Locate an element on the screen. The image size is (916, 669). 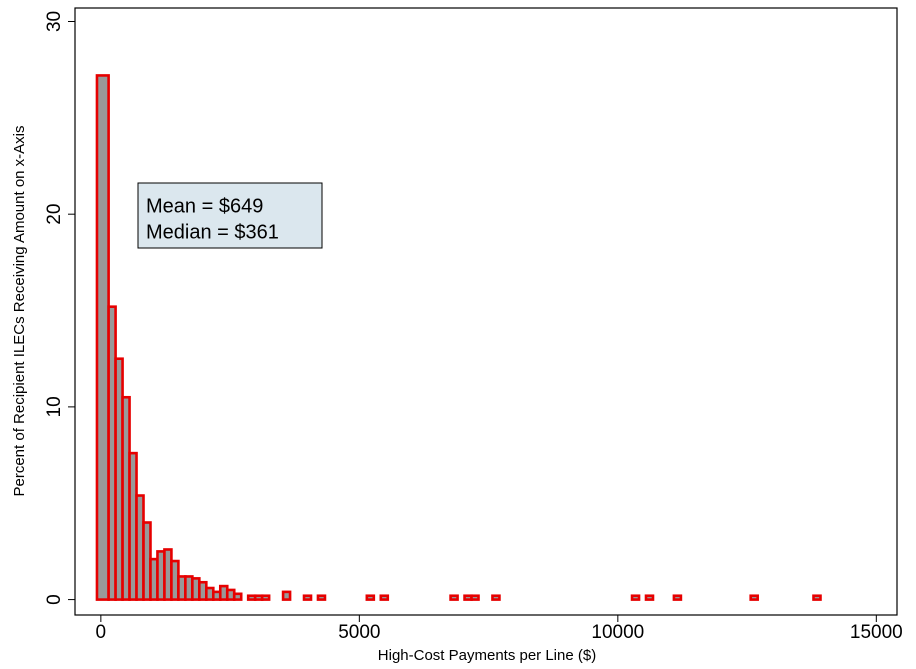
annotation: Median = $361 is located at coordinates (212, 232).